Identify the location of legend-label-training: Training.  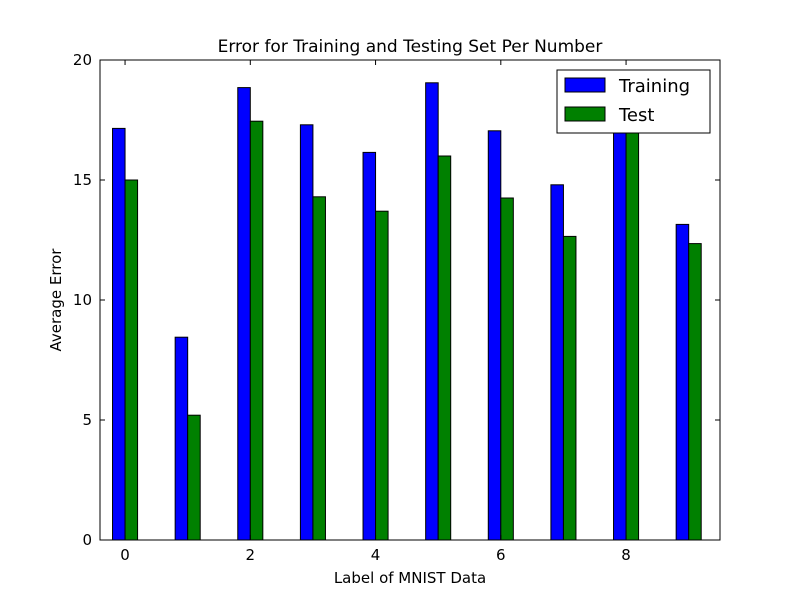
(654, 86).